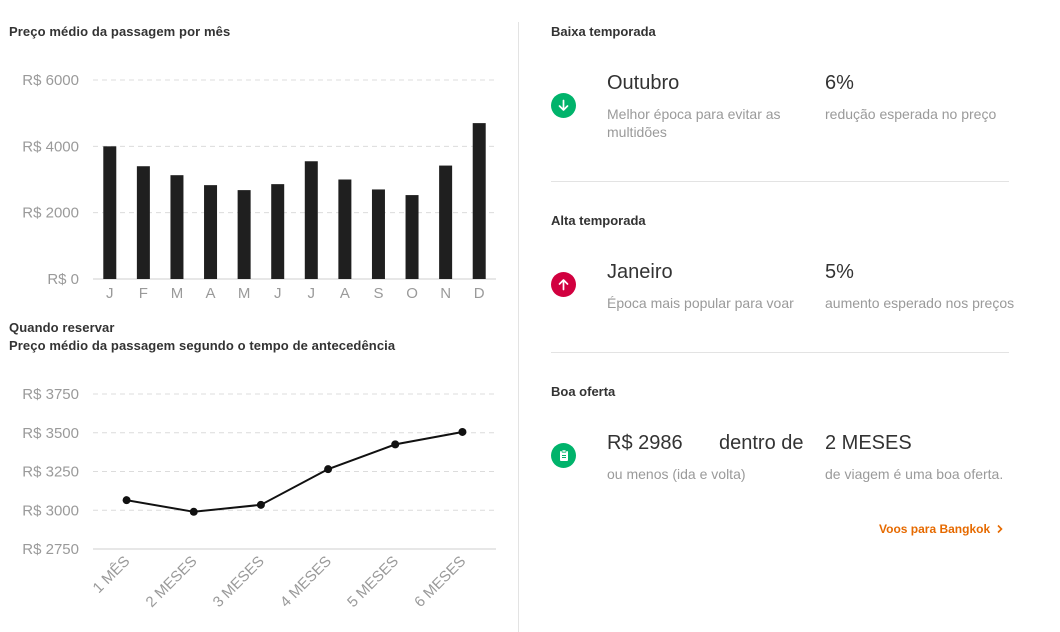 The height and width of the screenshot is (632, 1060). Describe the element at coordinates (643, 83) in the screenshot. I see `low-season-month: Outubro` at that location.